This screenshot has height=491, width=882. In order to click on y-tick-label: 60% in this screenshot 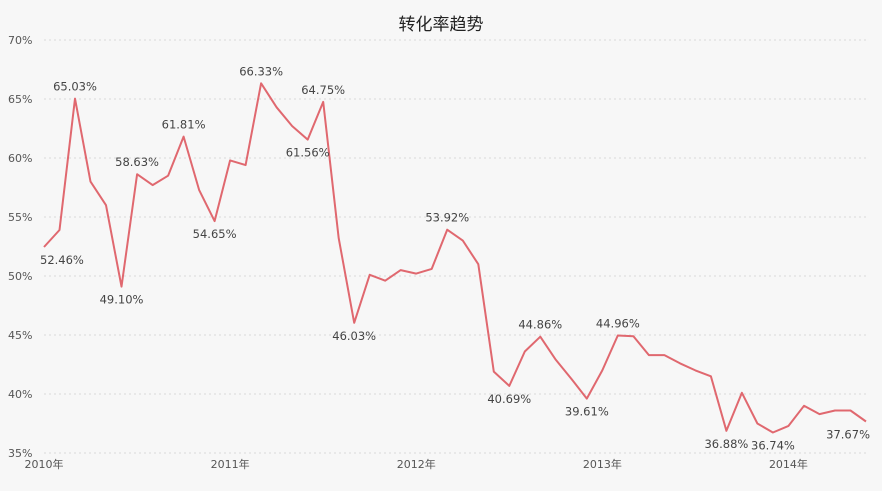, I will do `click(20, 158)`.